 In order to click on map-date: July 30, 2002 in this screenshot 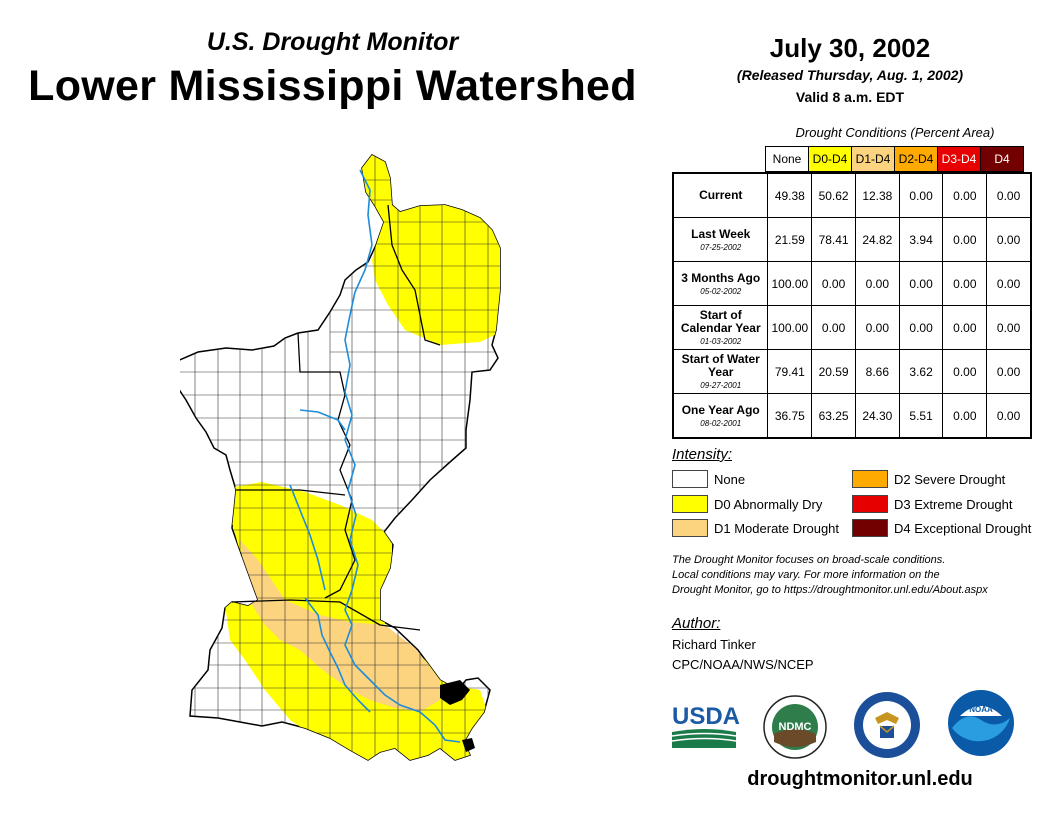, I will do `click(850, 48)`.